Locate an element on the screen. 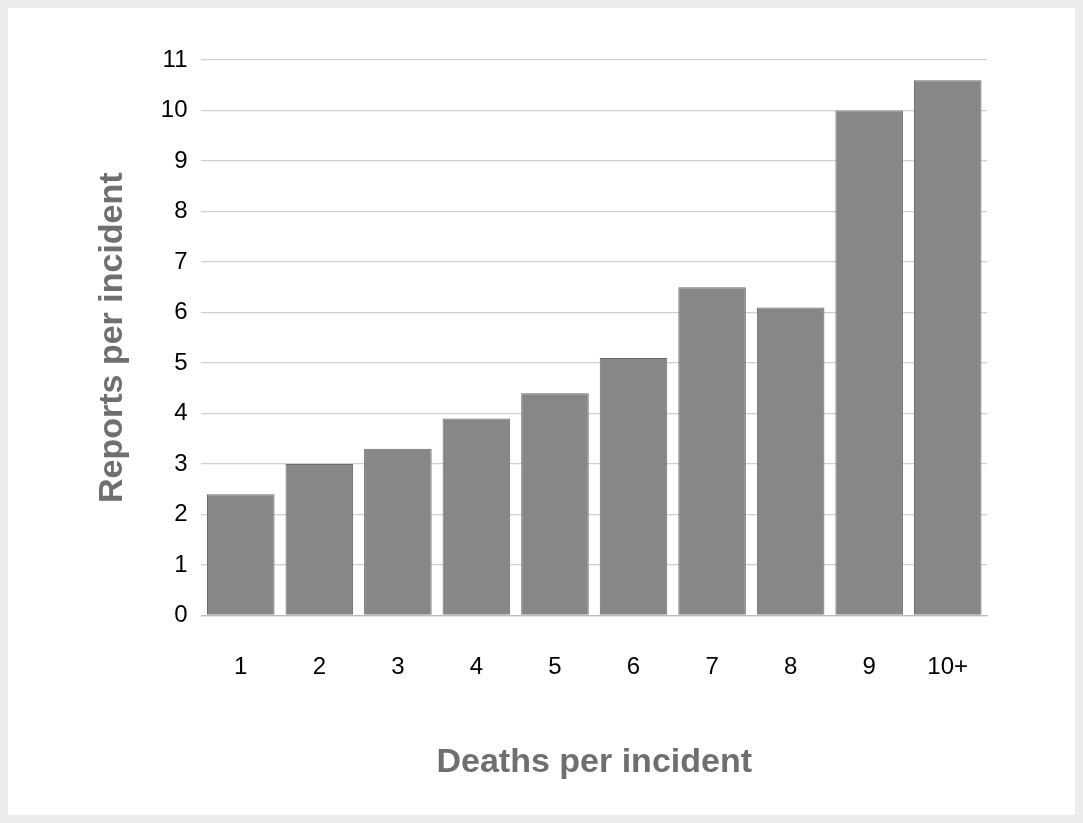 The image size is (1083, 823). y-tick-label: 3 is located at coordinates (181, 462).